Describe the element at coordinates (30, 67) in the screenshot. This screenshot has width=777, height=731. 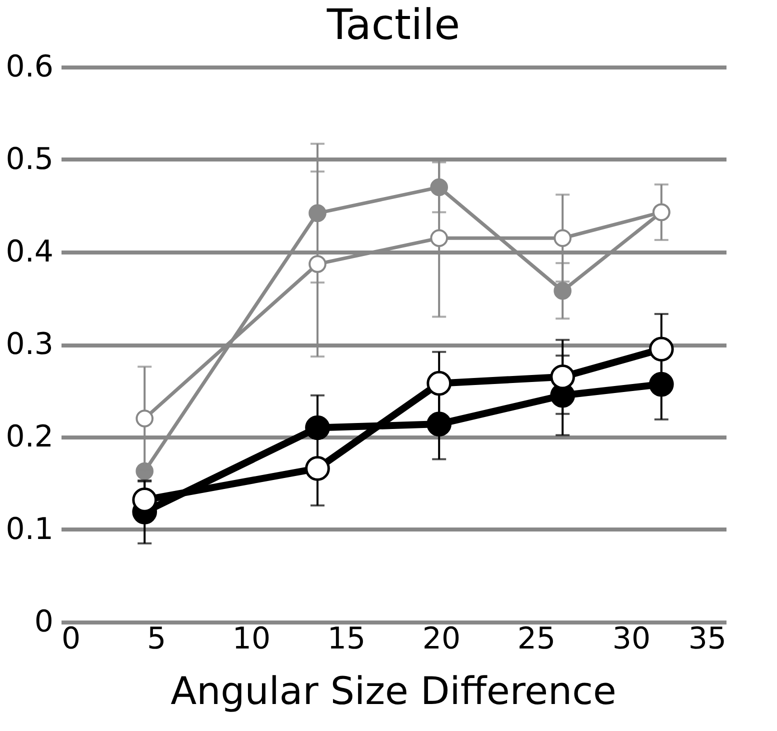
I see `y-tick-label: 0.6` at that location.